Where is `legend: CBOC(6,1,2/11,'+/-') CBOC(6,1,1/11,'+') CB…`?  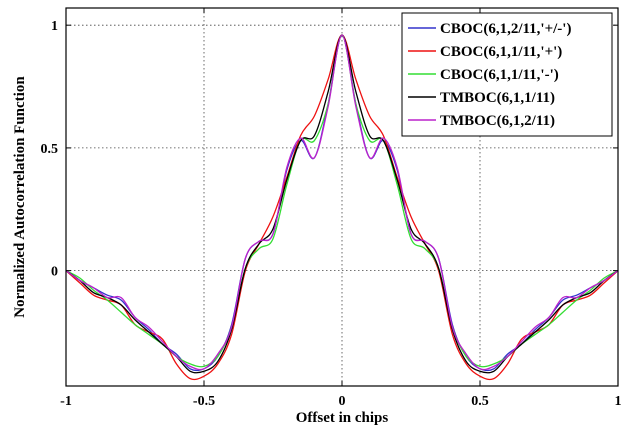 legend: CBOC(6,1,2/11,'+/-') CBOC(6,1,1/11,'+') CB… is located at coordinates (507, 74).